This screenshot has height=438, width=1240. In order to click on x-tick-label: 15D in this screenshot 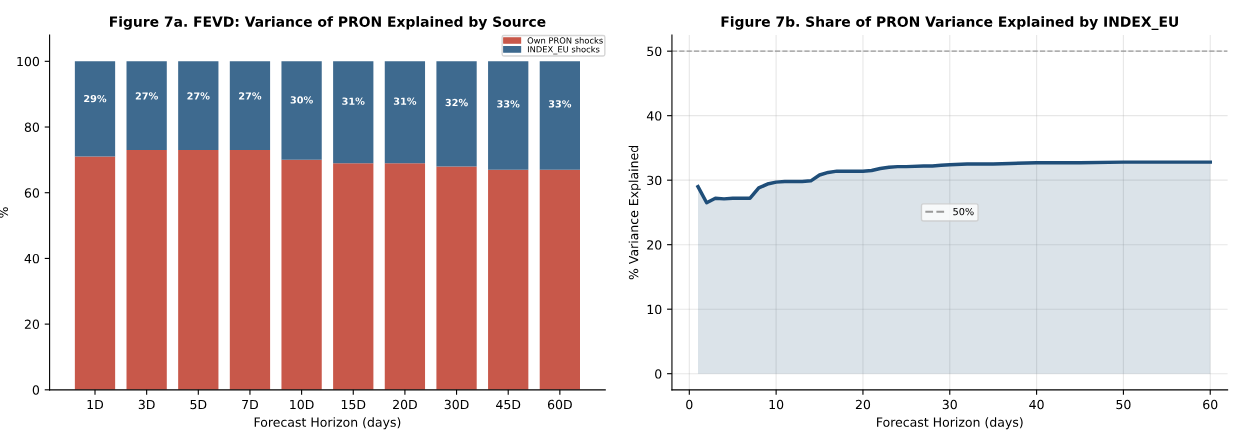, I will do `click(353, 404)`.